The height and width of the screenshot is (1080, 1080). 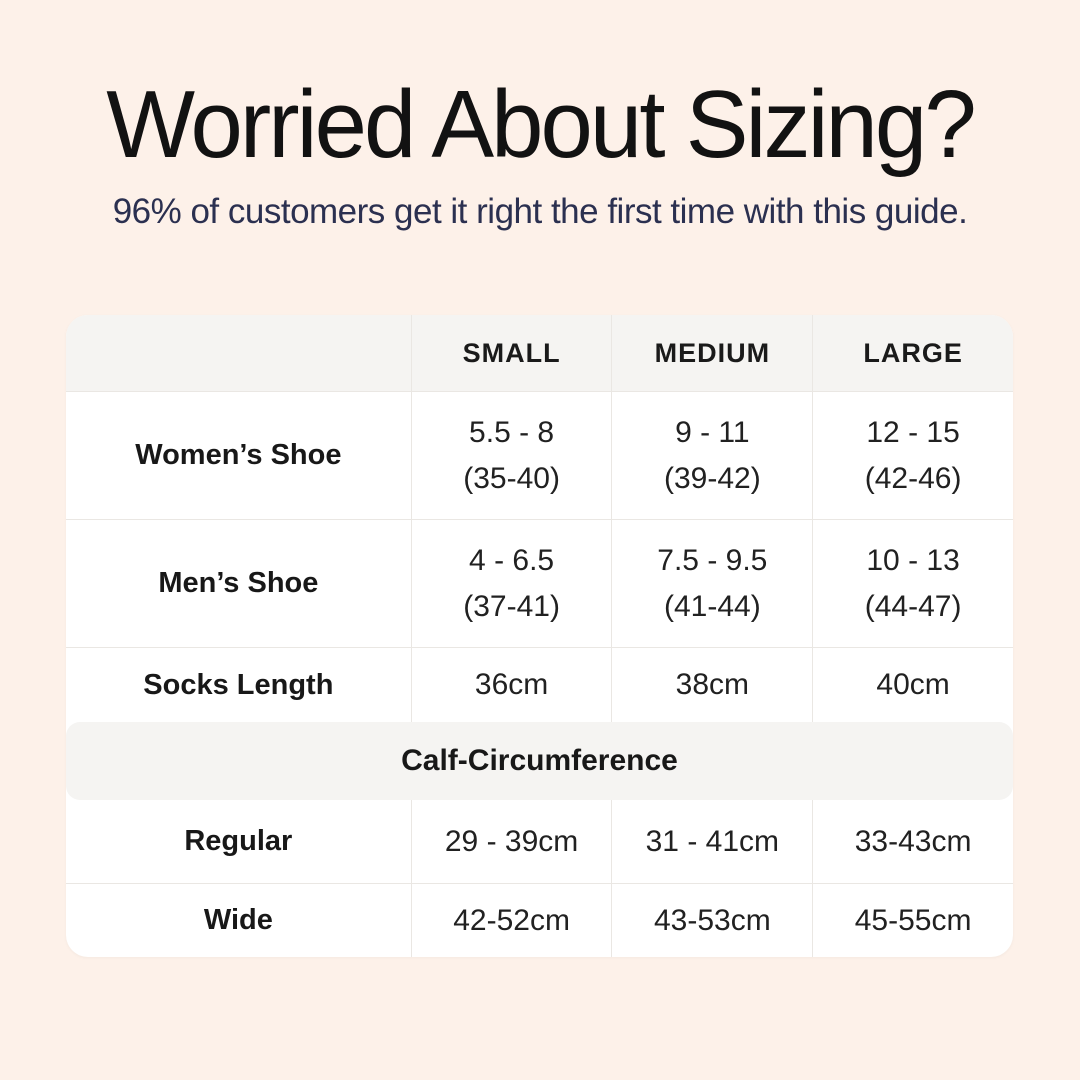 I want to click on socks-length-medium: 38cm, so click(x=711, y=685).